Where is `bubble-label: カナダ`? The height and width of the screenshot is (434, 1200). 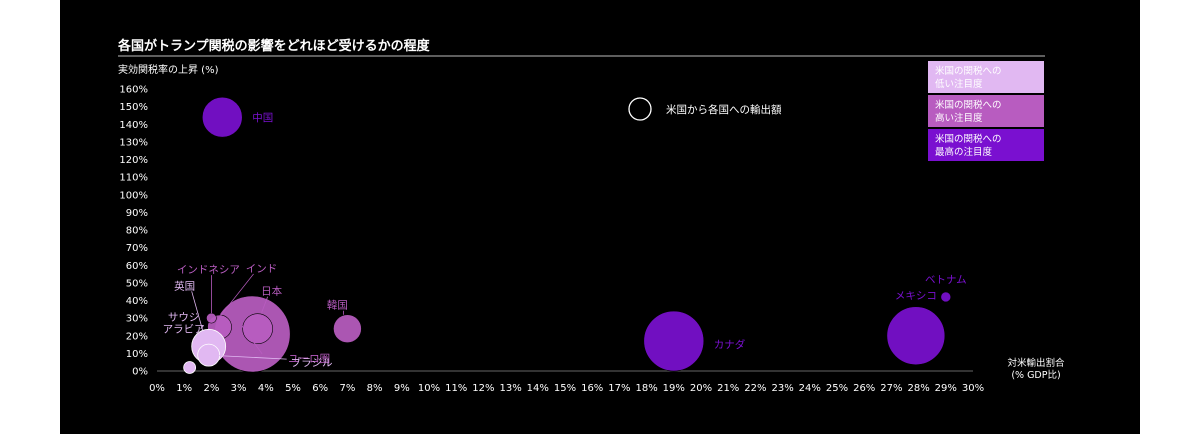 bubble-label: カナダ is located at coordinates (730, 344).